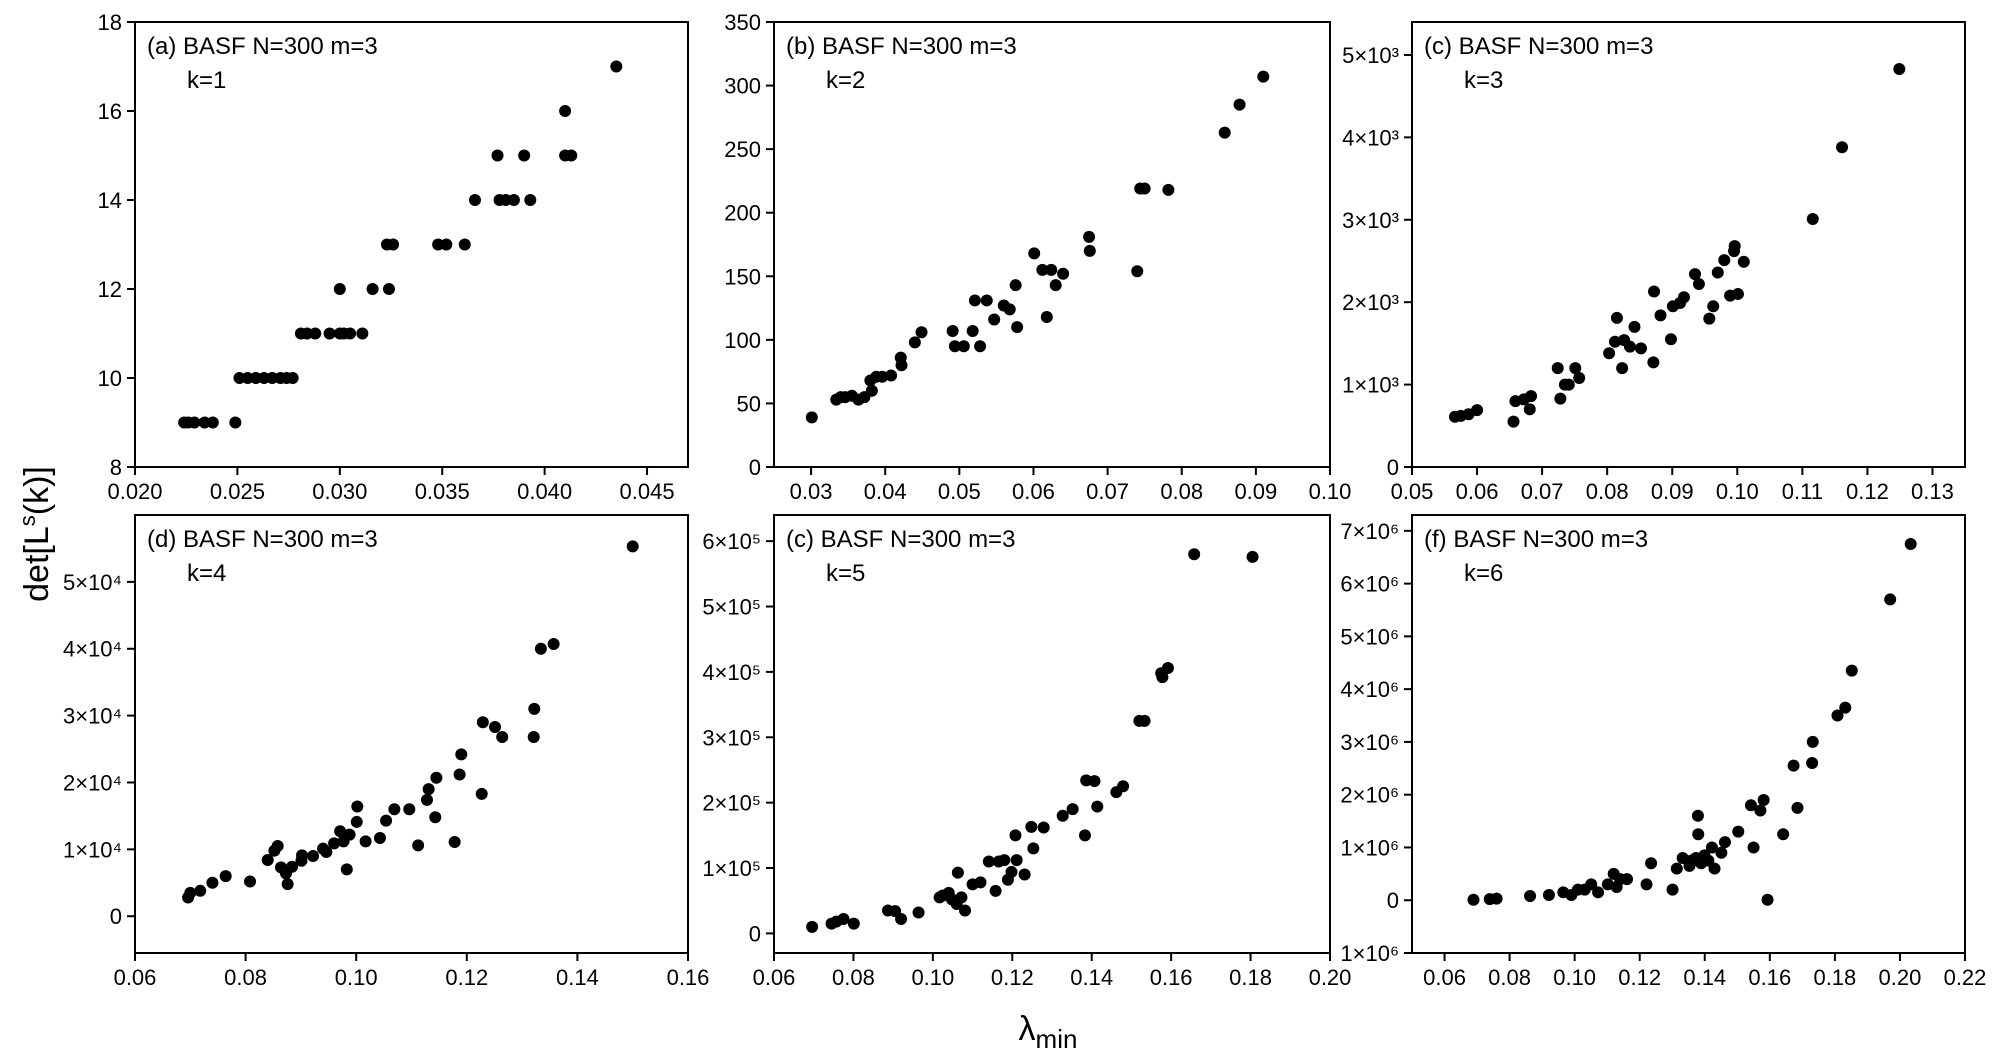 The image size is (2000, 1053). Describe the element at coordinates (1483, 573) in the screenshot. I see `panel-subtitle: k=6` at that location.